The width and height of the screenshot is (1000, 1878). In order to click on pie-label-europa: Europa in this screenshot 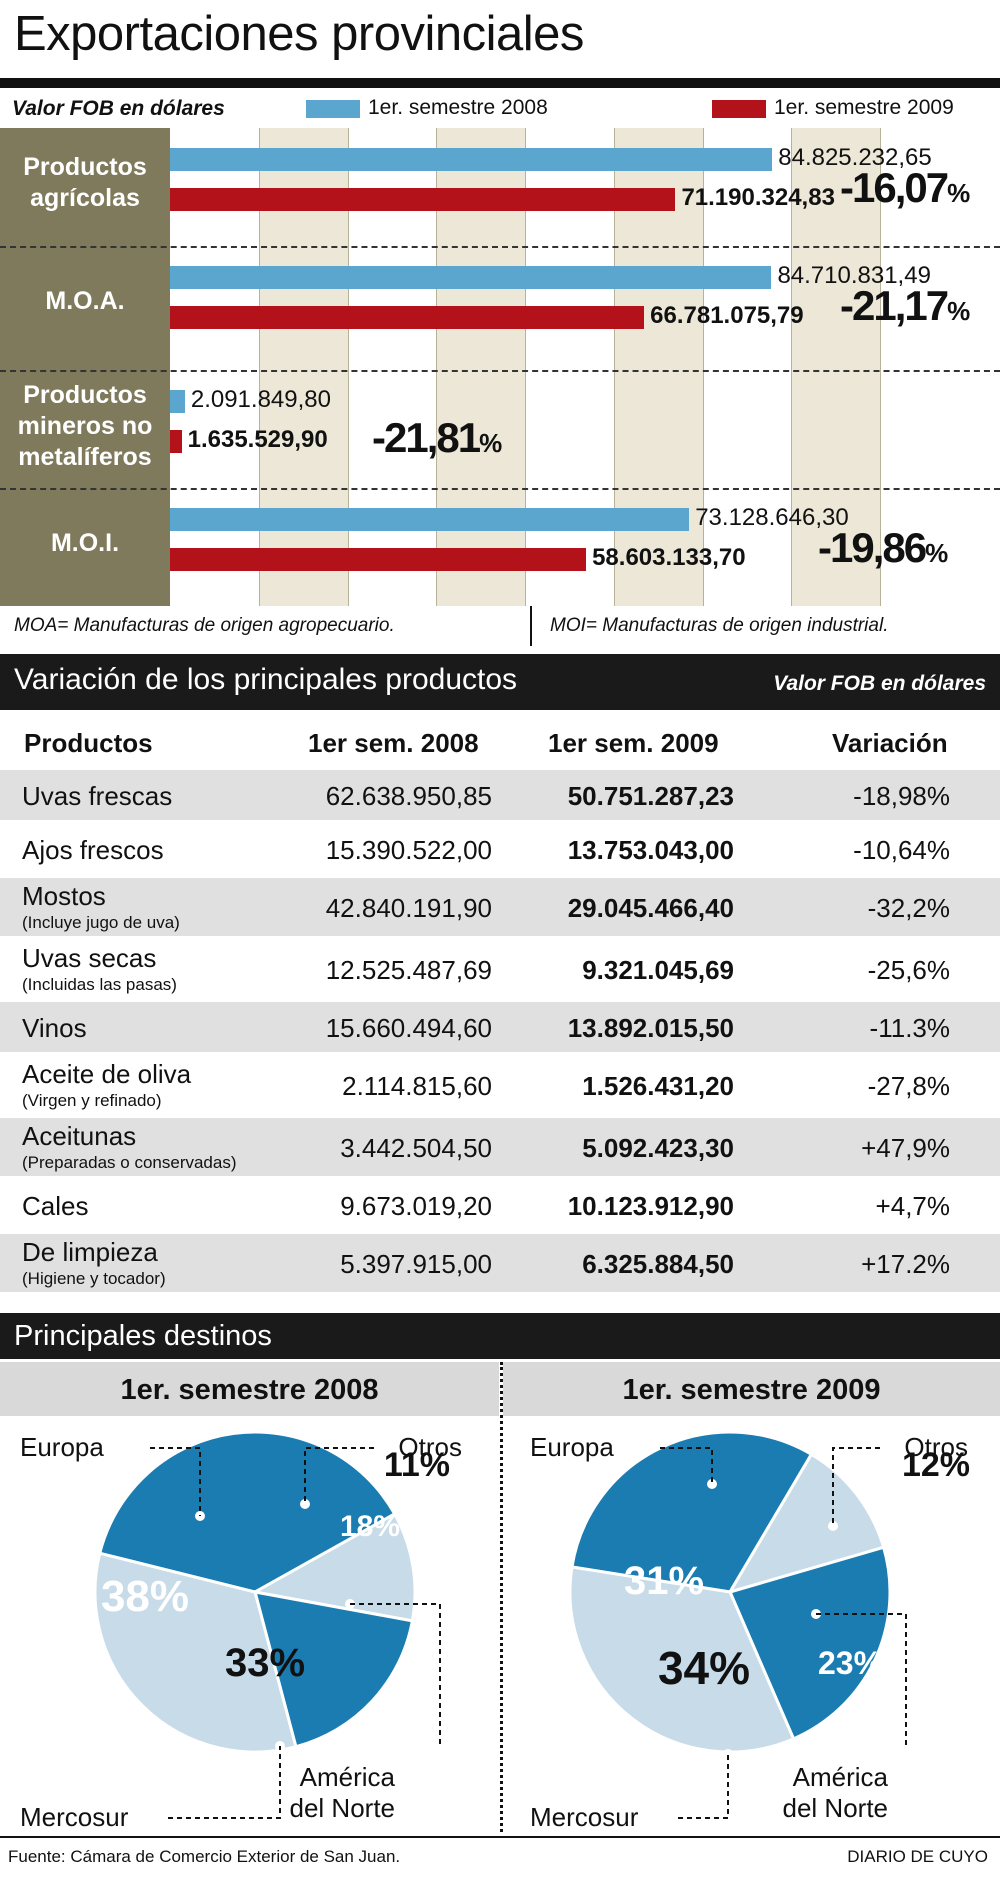, I will do `click(572, 1447)`.